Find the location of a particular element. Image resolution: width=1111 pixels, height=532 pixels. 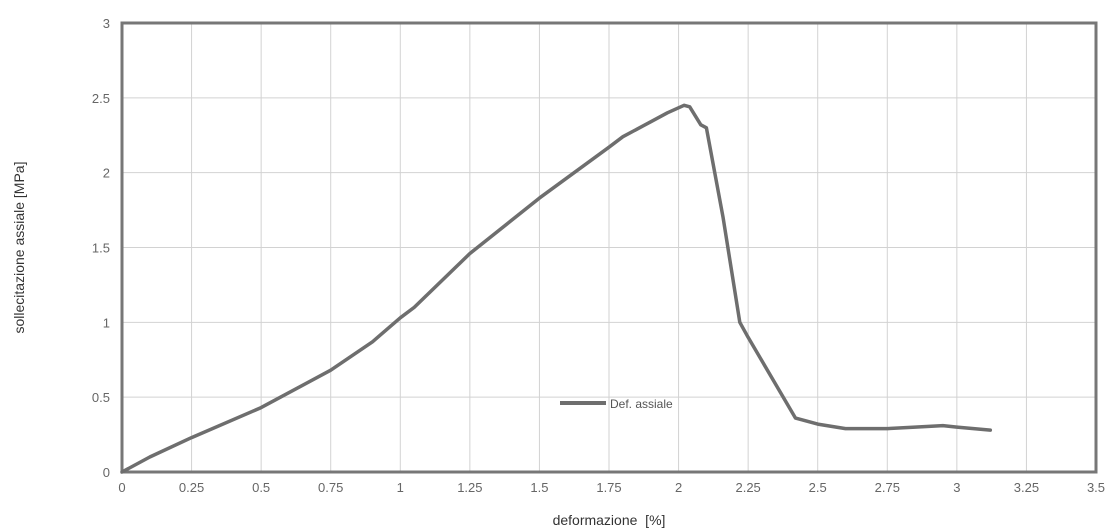

y-tick-label: 2.5 is located at coordinates (101, 98).